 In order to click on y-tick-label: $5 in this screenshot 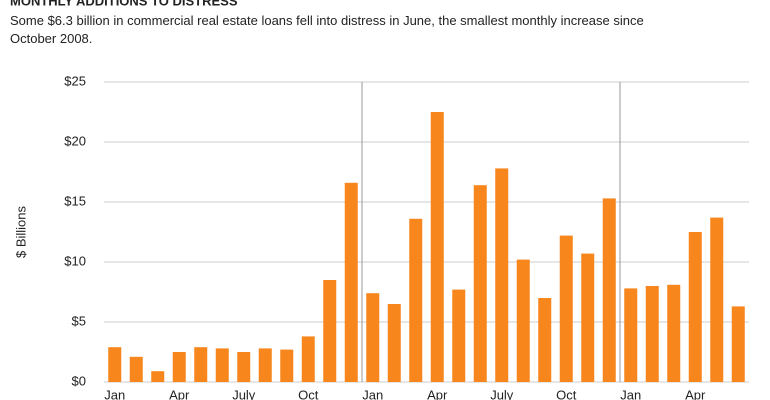, I will do `click(79, 320)`.